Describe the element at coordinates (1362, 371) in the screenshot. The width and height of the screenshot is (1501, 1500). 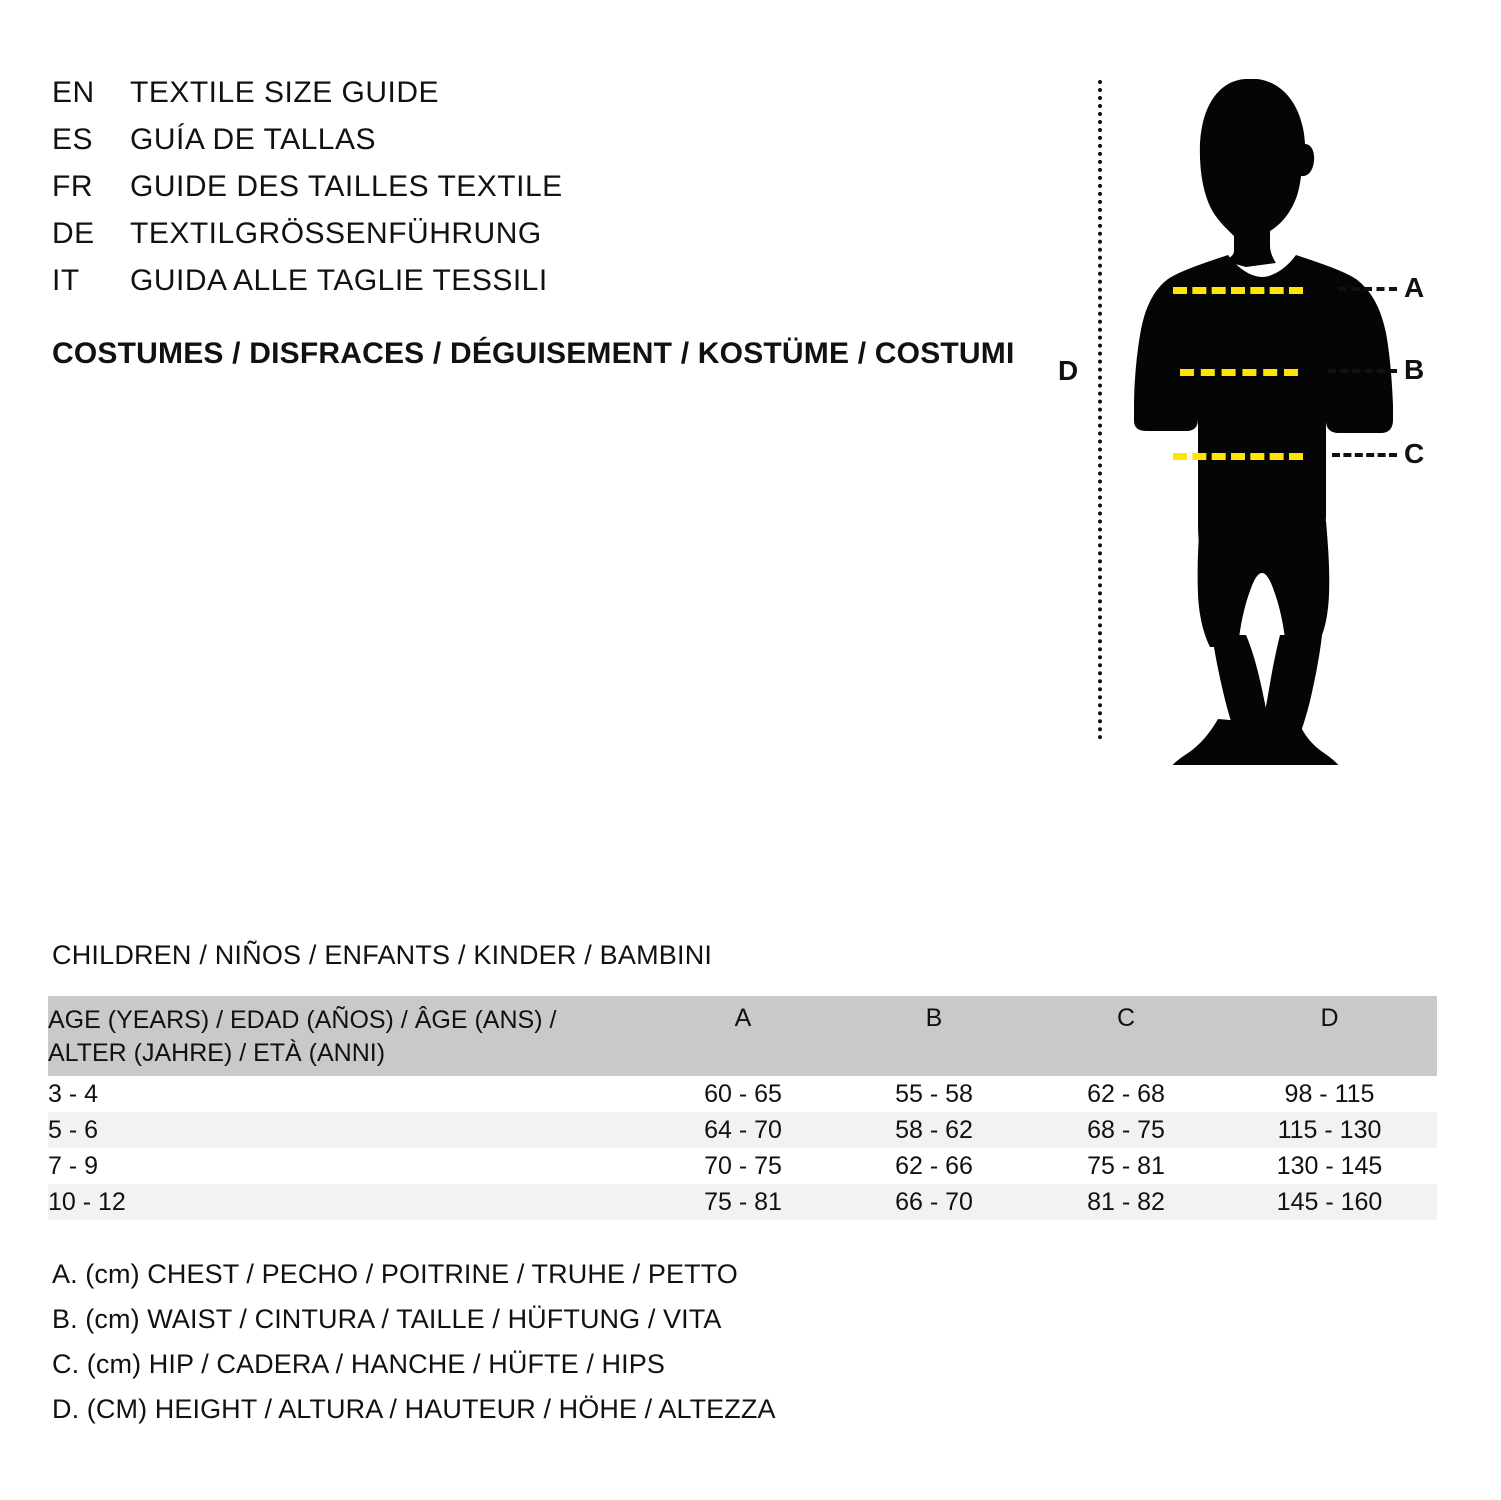
I see `waist-leader-line` at that location.